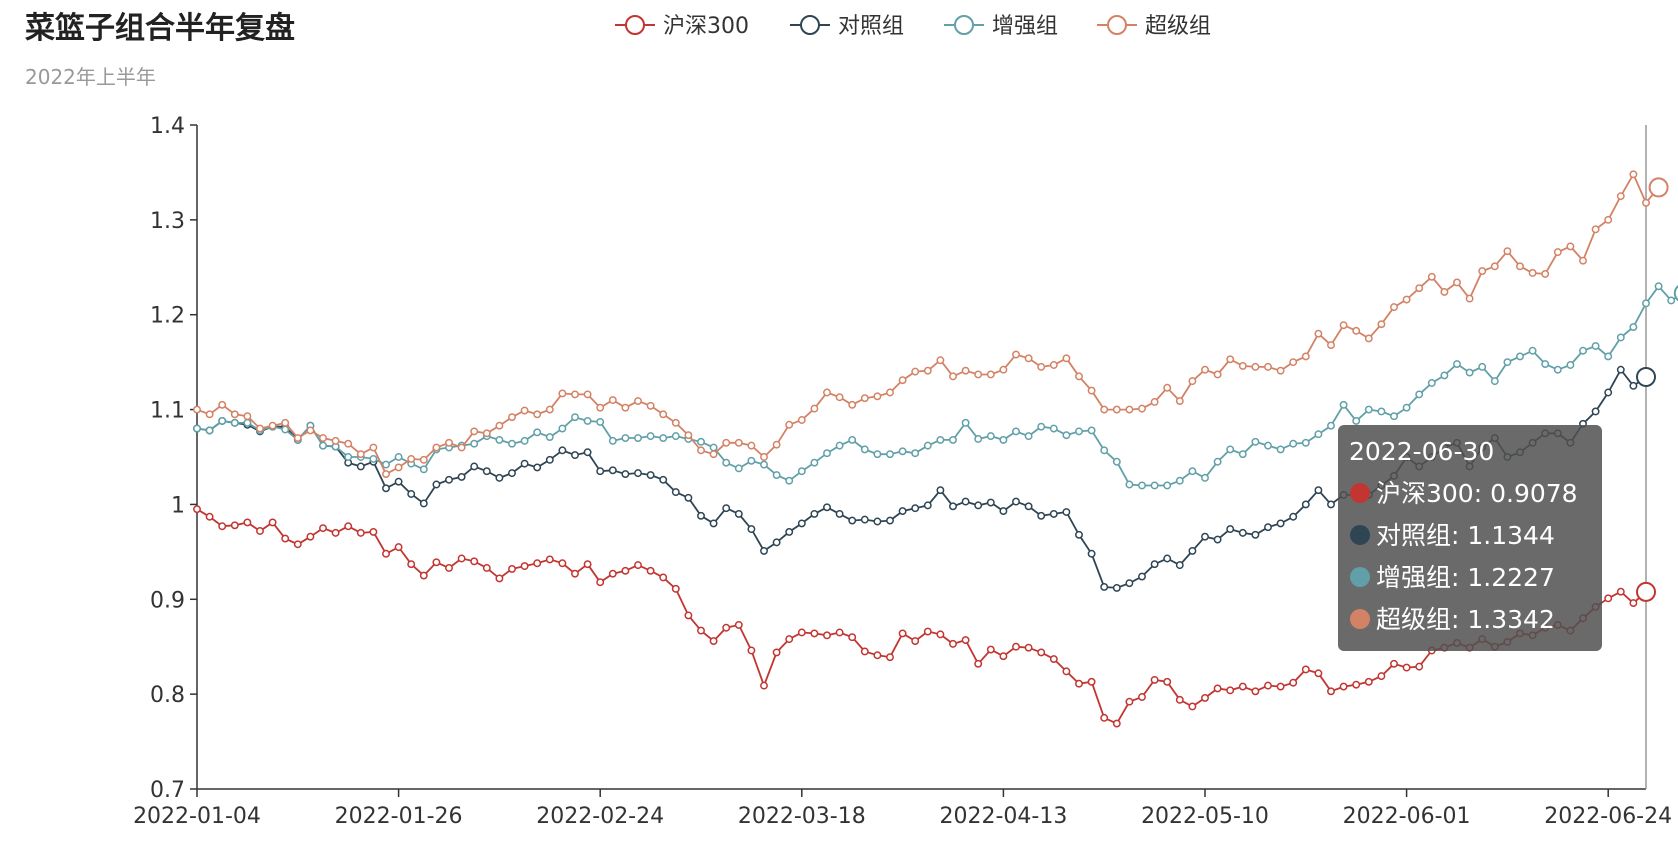 Image resolution: width=1678 pixels, height=844 pixels. Describe the element at coordinates (1178, 26) in the screenshot. I see `legend-label: 超级组` at that location.